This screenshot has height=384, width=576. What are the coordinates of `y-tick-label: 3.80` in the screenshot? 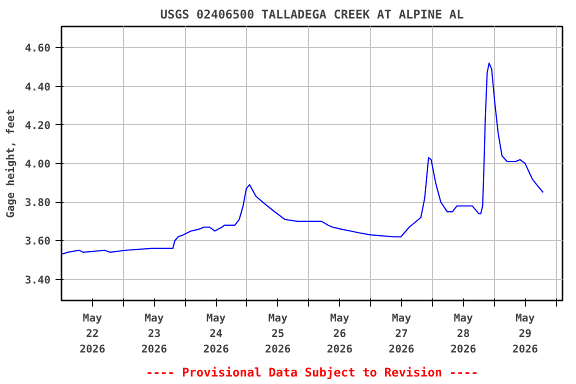 It's located at (37, 203).